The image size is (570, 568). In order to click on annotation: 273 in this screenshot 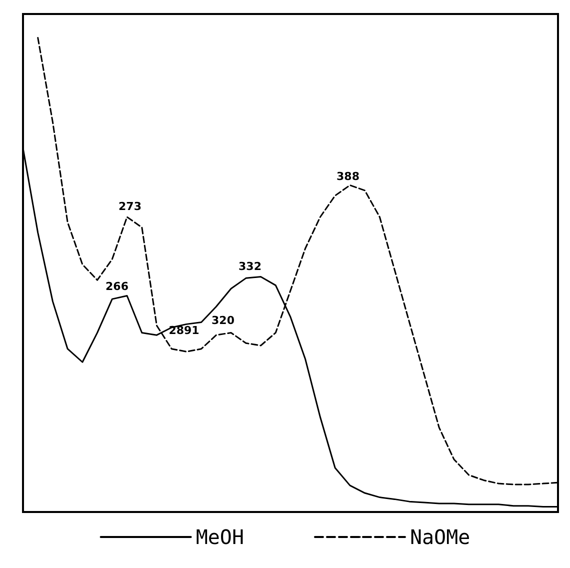, I will do `click(130, 206)`.